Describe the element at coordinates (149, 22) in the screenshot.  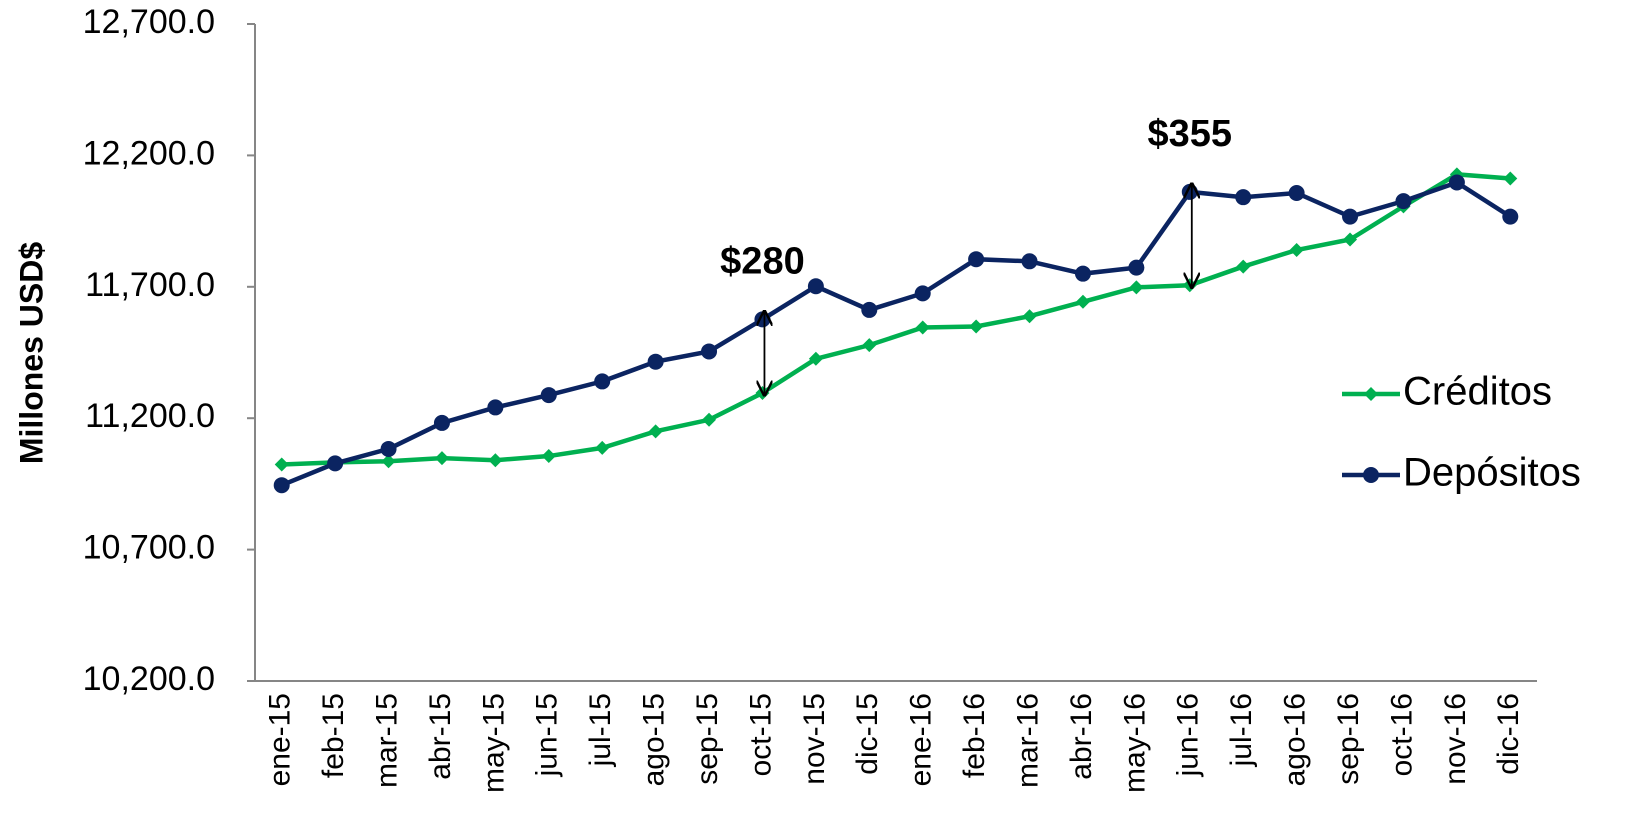
I see `y-tick-label: 12,700.0` at that location.